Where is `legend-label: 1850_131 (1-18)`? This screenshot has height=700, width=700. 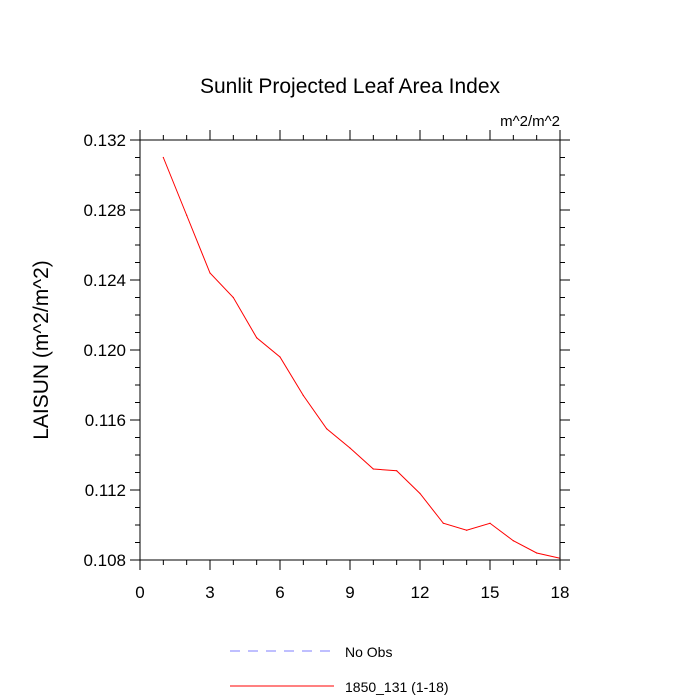
legend-label: 1850_131 (1-18) is located at coordinates (397, 687).